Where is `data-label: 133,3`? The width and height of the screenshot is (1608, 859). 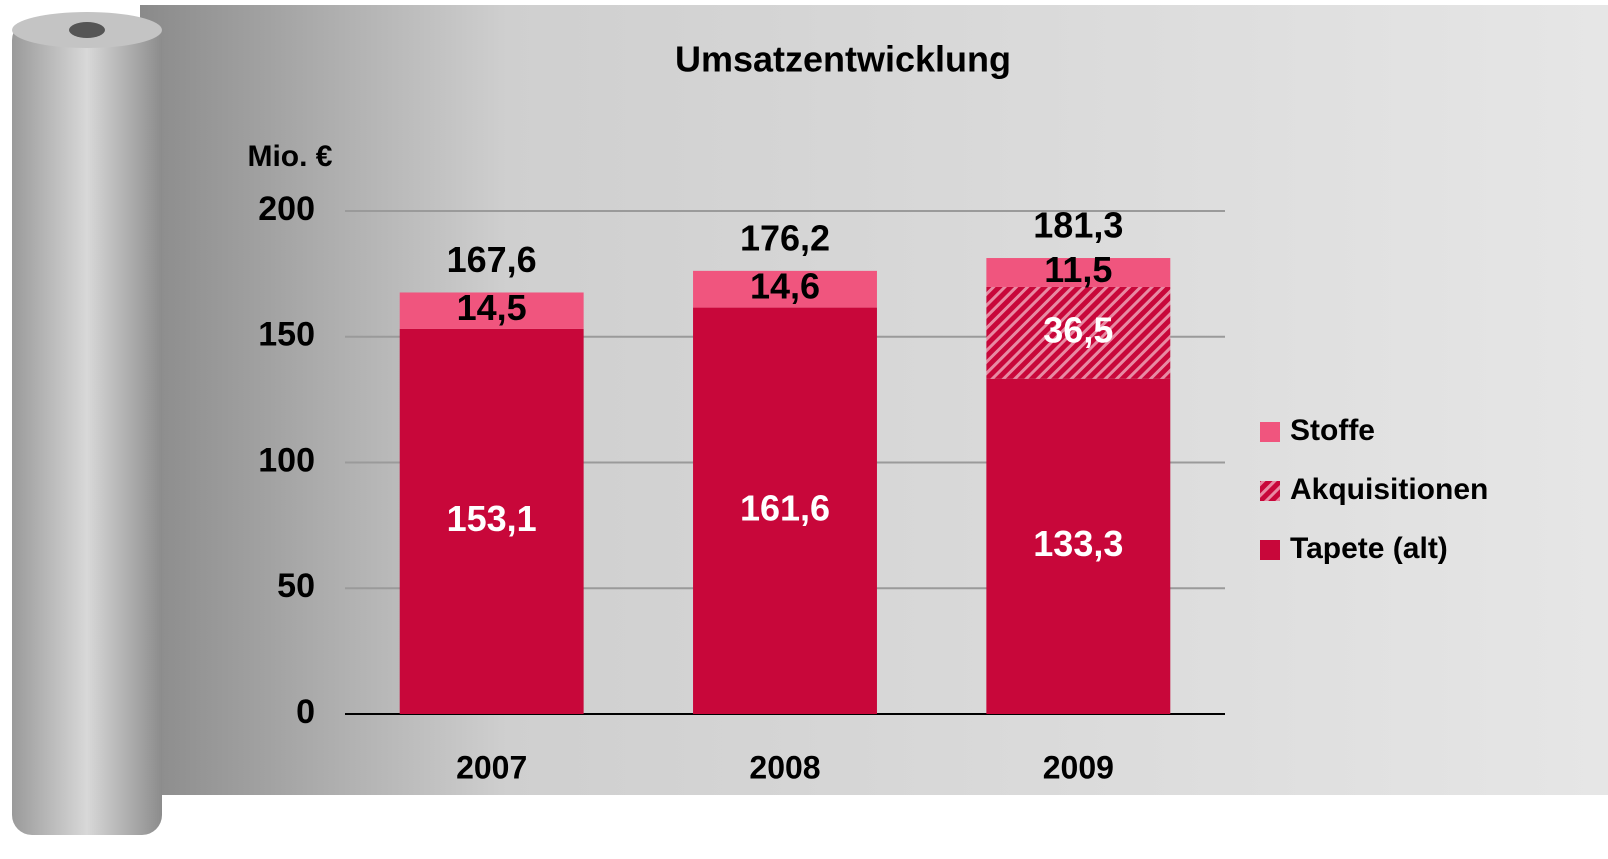 data-label: 133,3 is located at coordinates (1078, 543).